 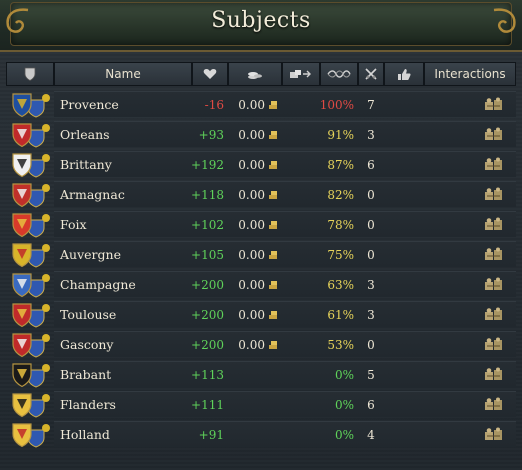 What do you see at coordinates (123, 374) in the screenshot?
I see `subject-name: Brabant` at bounding box center [123, 374].